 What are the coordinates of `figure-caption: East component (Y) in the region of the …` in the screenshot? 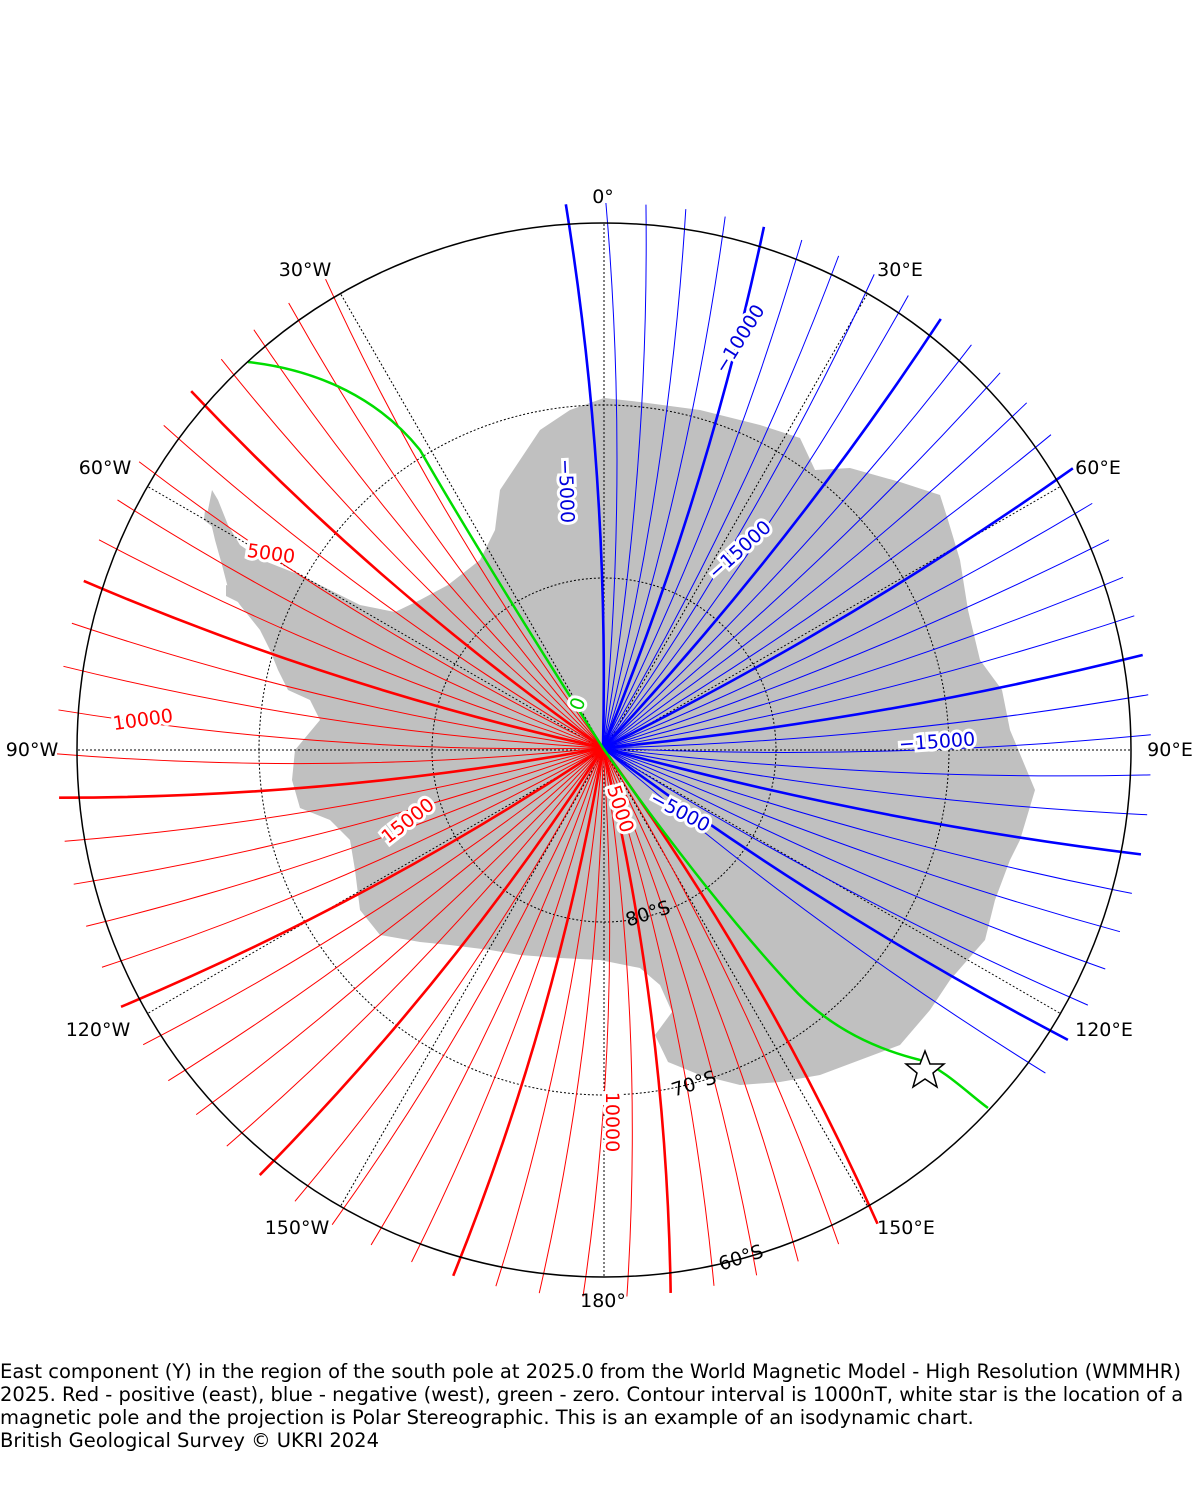 It's located at (600, 1406).